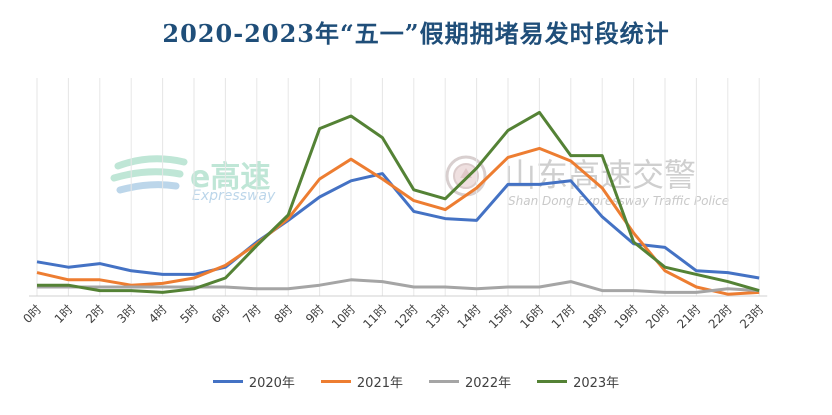 The image size is (832, 415). What do you see at coordinates (657, 316) in the screenshot?
I see `x-tick-label: 20时` at bounding box center [657, 316].